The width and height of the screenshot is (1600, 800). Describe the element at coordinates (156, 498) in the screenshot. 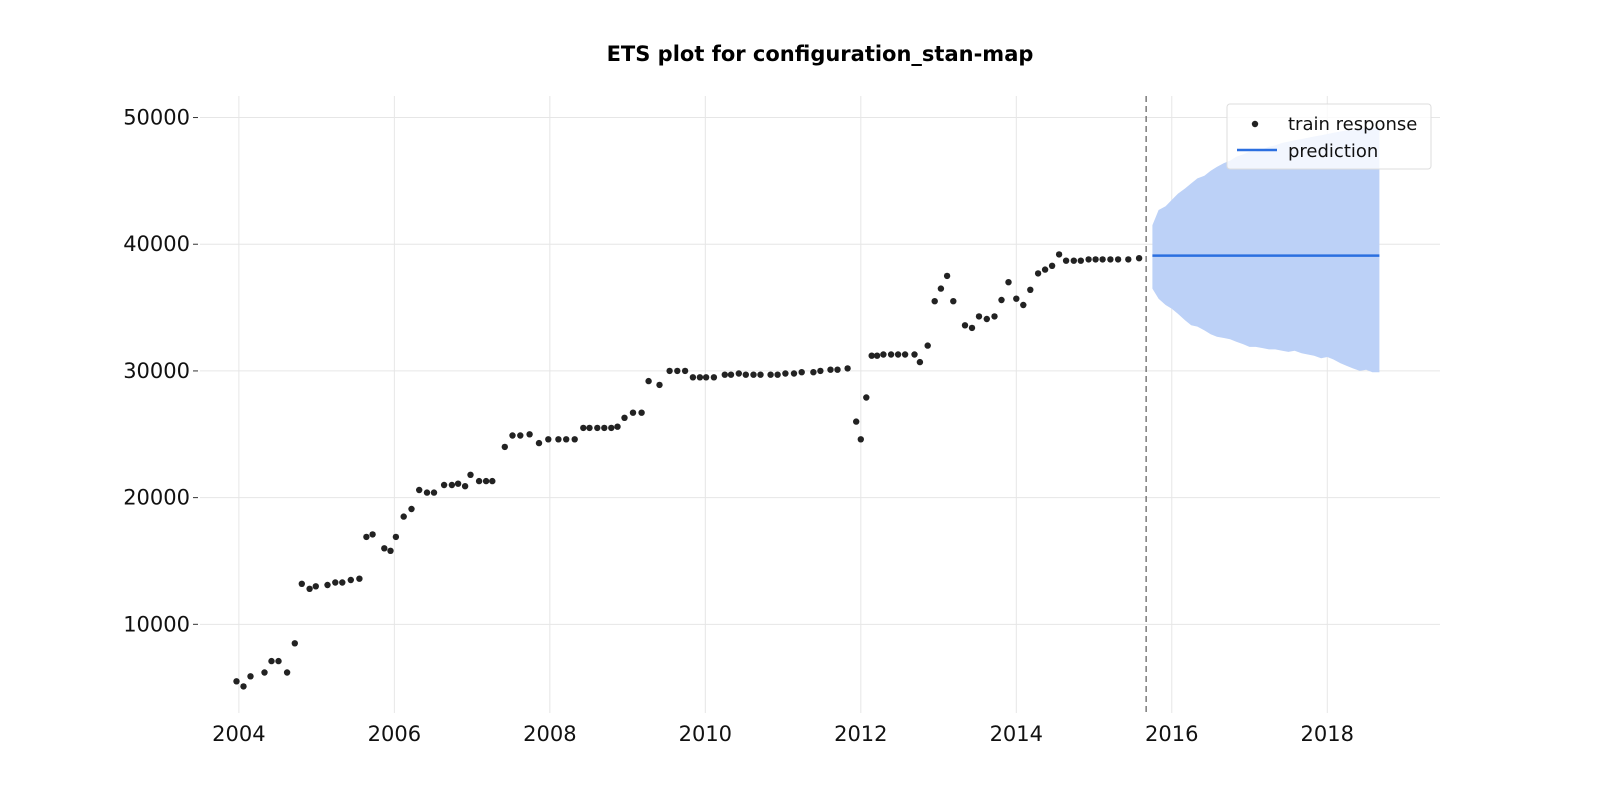

I see `y-tick-label: 20000` at that location.